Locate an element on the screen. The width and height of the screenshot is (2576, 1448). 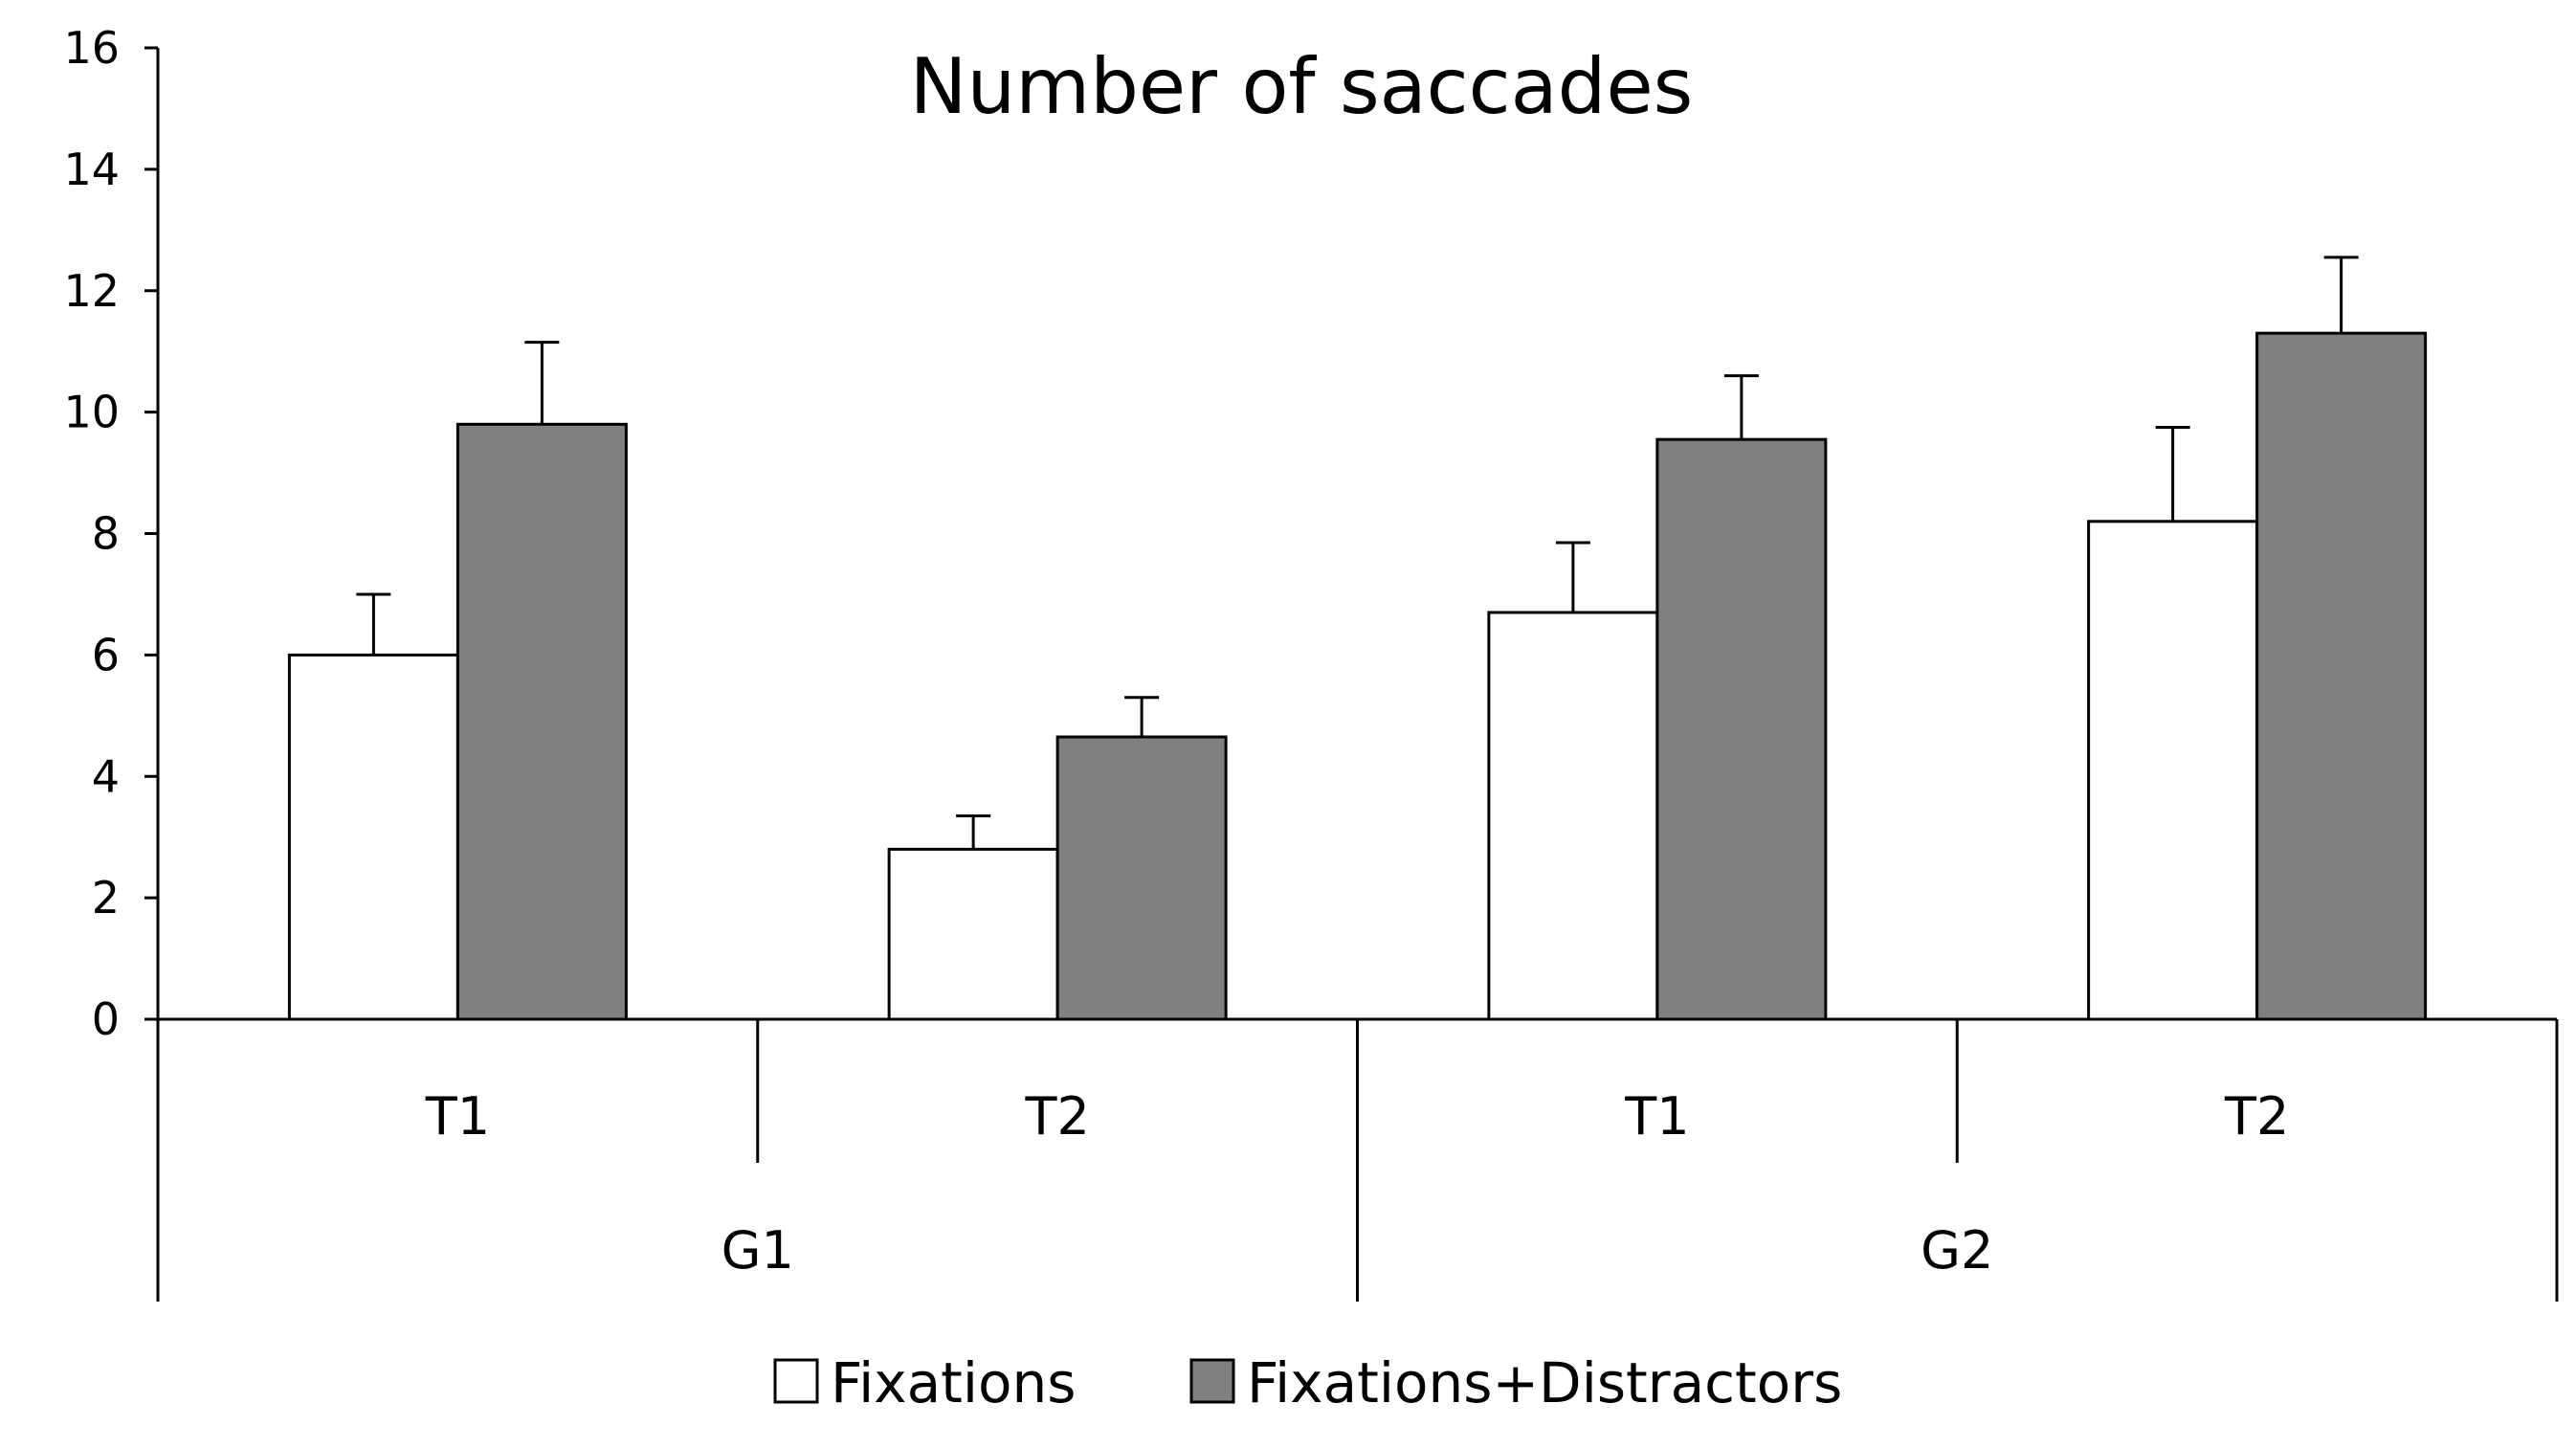
y-tick-label: 14 is located at coordinates (91, 169).